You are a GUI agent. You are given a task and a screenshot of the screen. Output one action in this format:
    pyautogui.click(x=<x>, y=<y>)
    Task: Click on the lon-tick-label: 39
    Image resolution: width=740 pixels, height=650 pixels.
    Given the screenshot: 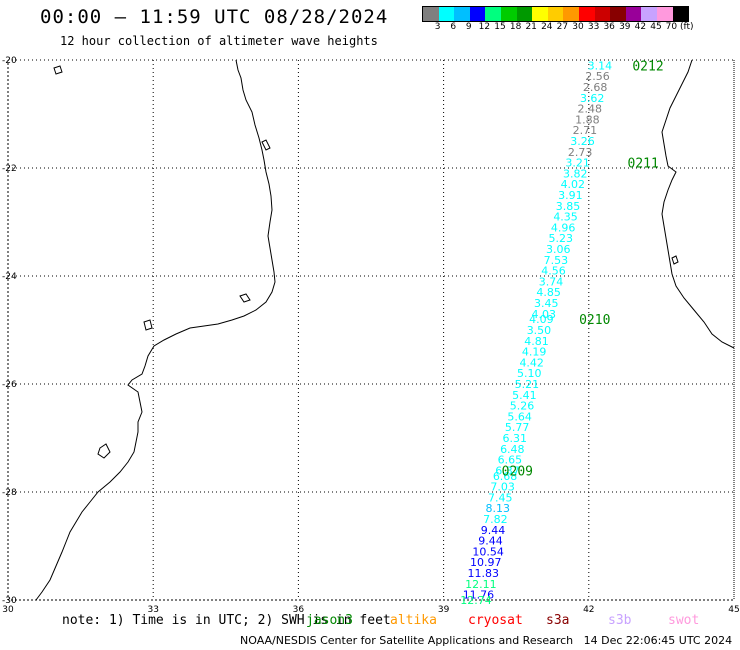 What is the action you would take?
    pyautogui.click(x=444, y=610)
    